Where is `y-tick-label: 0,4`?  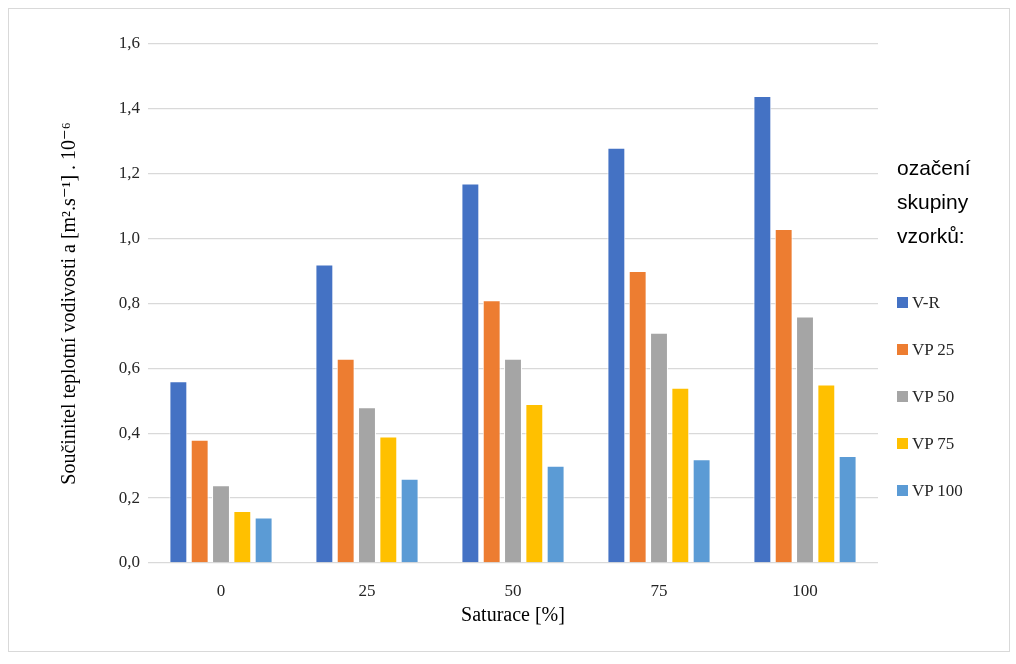
y-tick-label: 0,4 is located at coordinates (129, 432).